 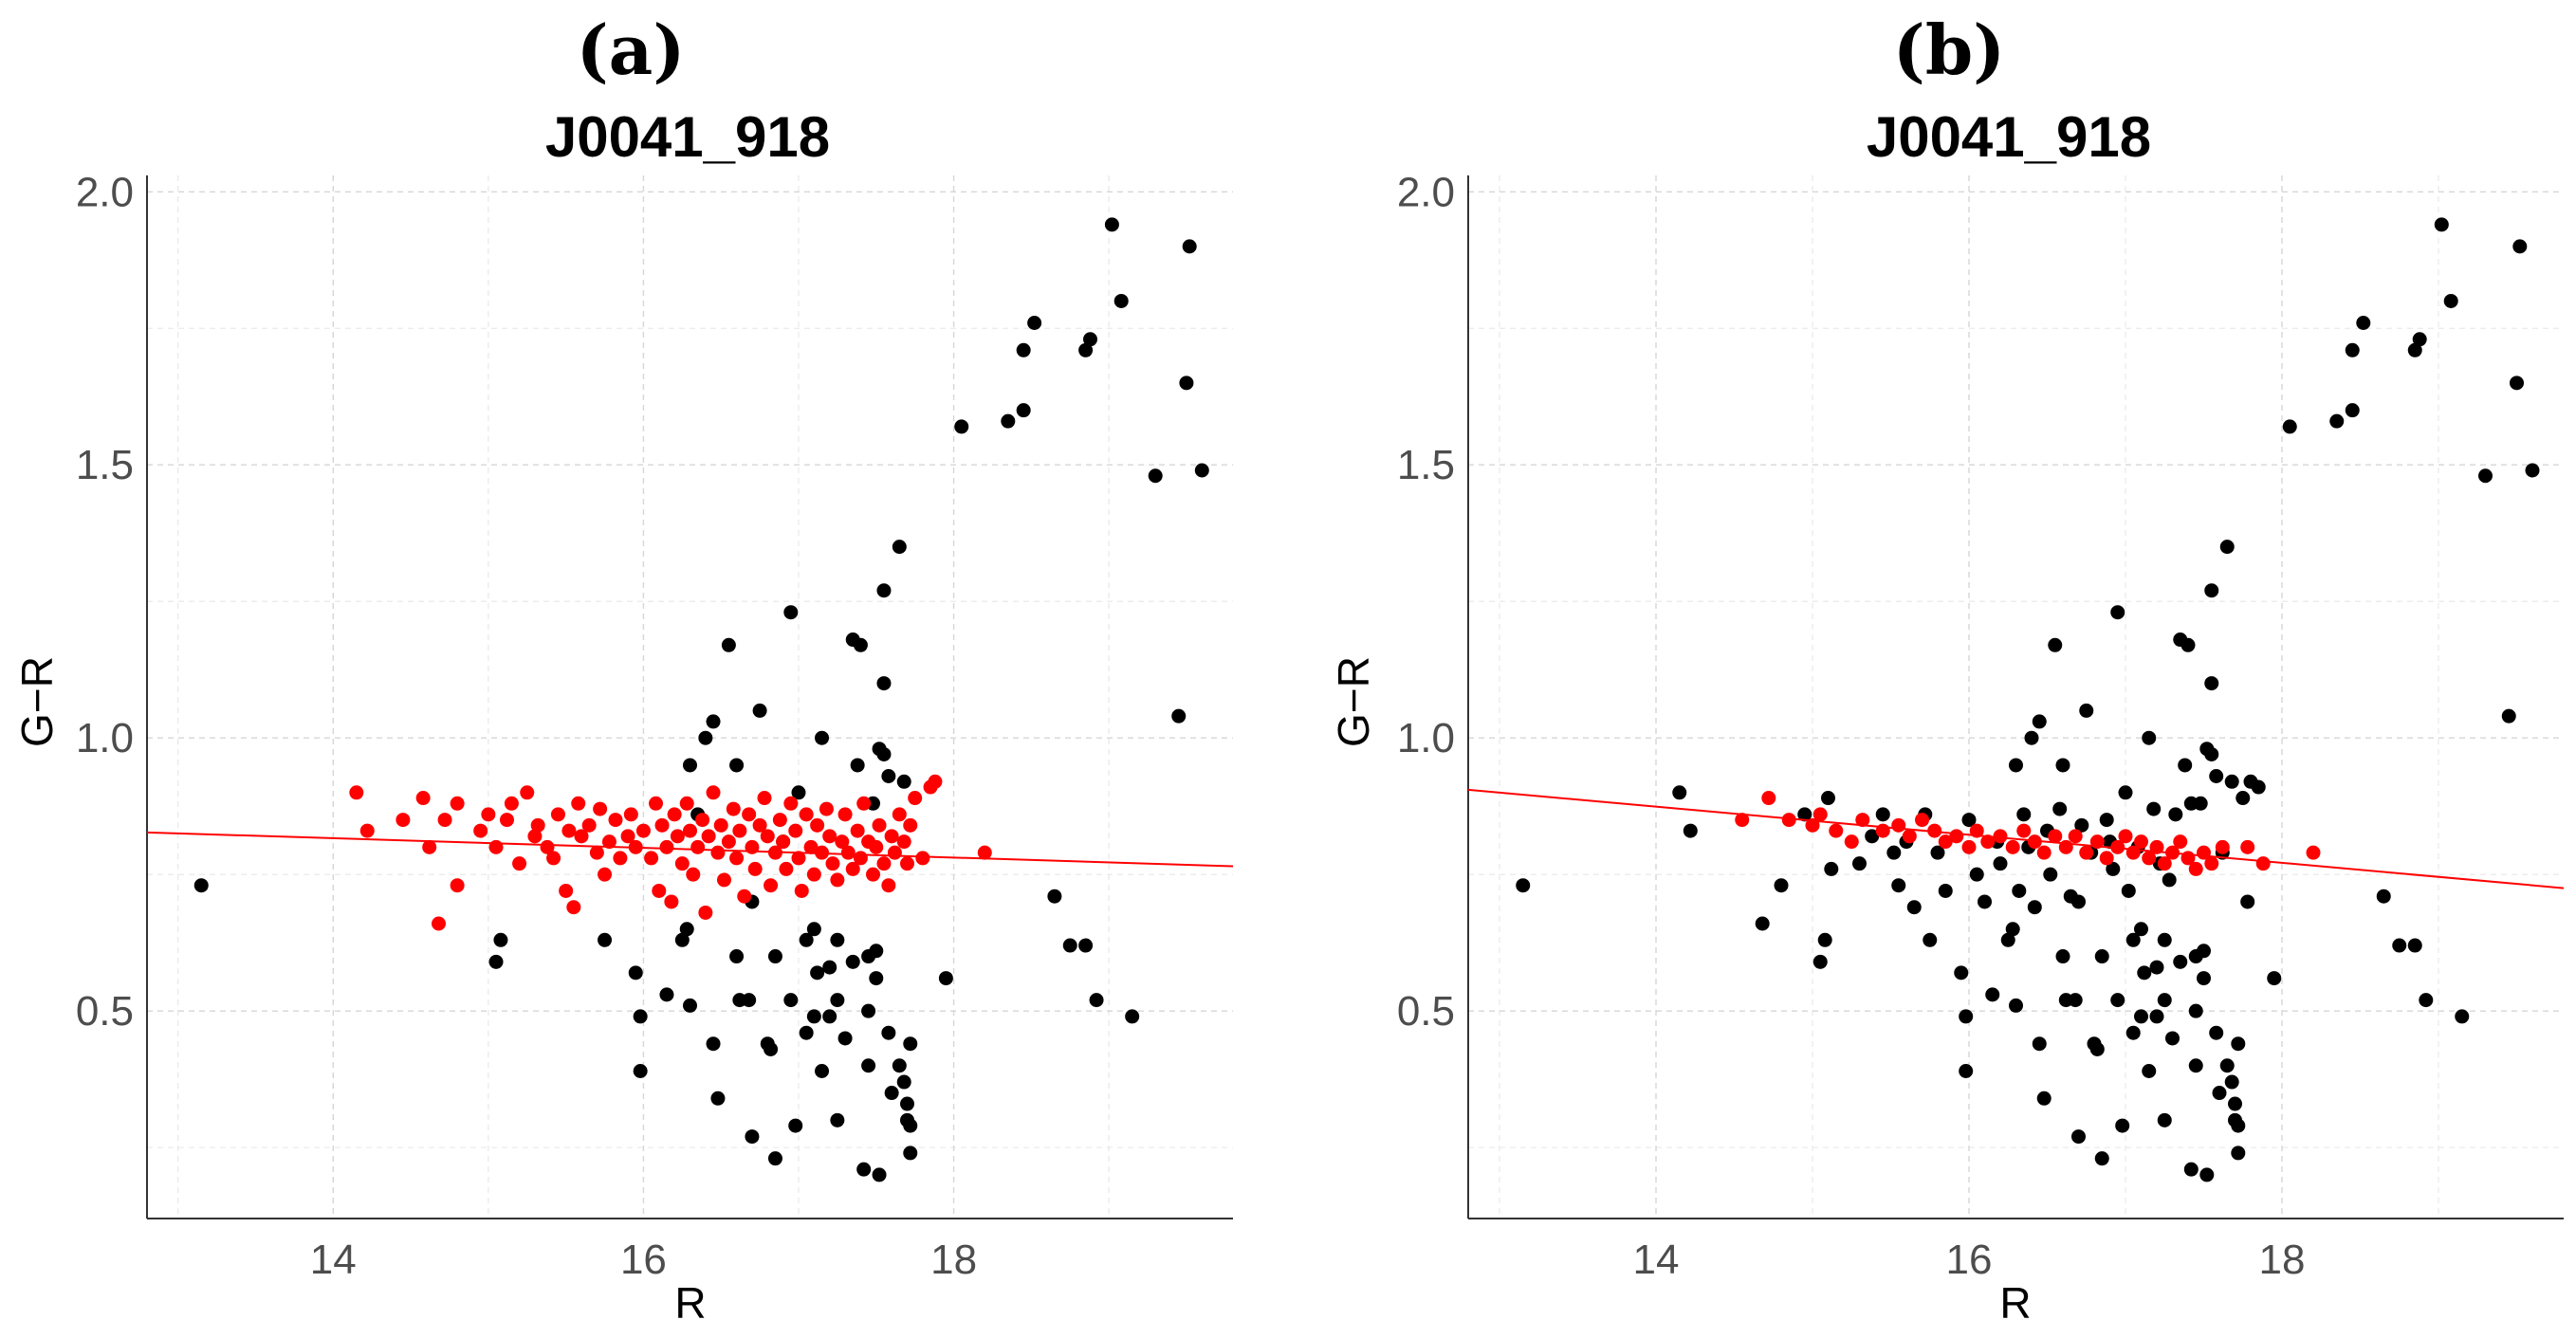 What do you see at coordinates (105, 192) in the screenshot?
I see `y-tick-label: 2.0` at bounding box center [105, 192].